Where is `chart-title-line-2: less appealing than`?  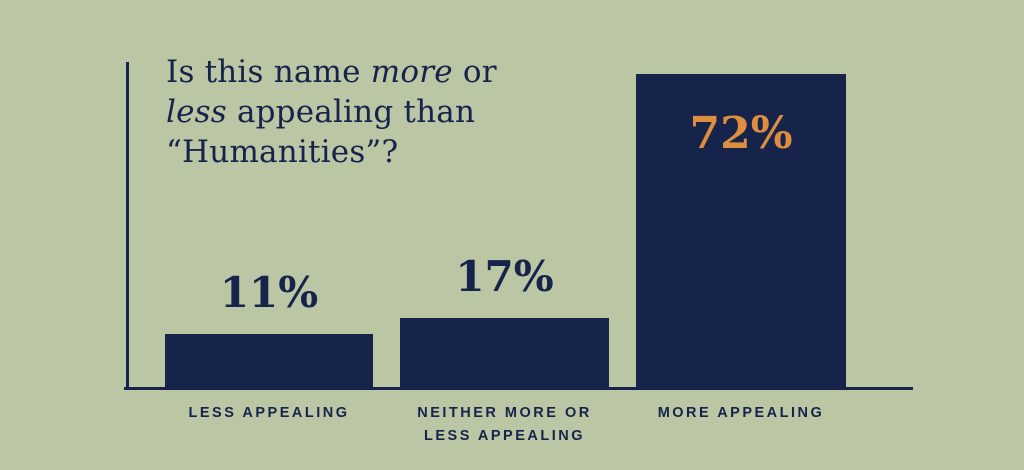 chart-title-line-2: less appealing than is located at coordinates (346, 112).